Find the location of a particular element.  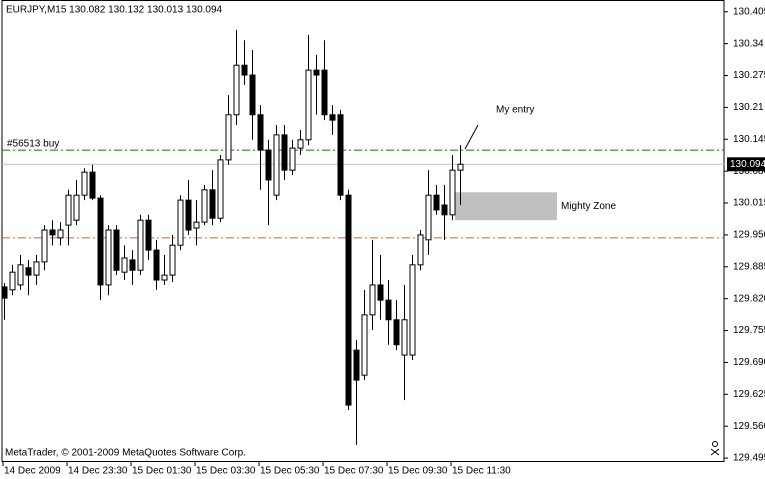

y-tick-label: 129.625 is located at coordinates (749, 394).